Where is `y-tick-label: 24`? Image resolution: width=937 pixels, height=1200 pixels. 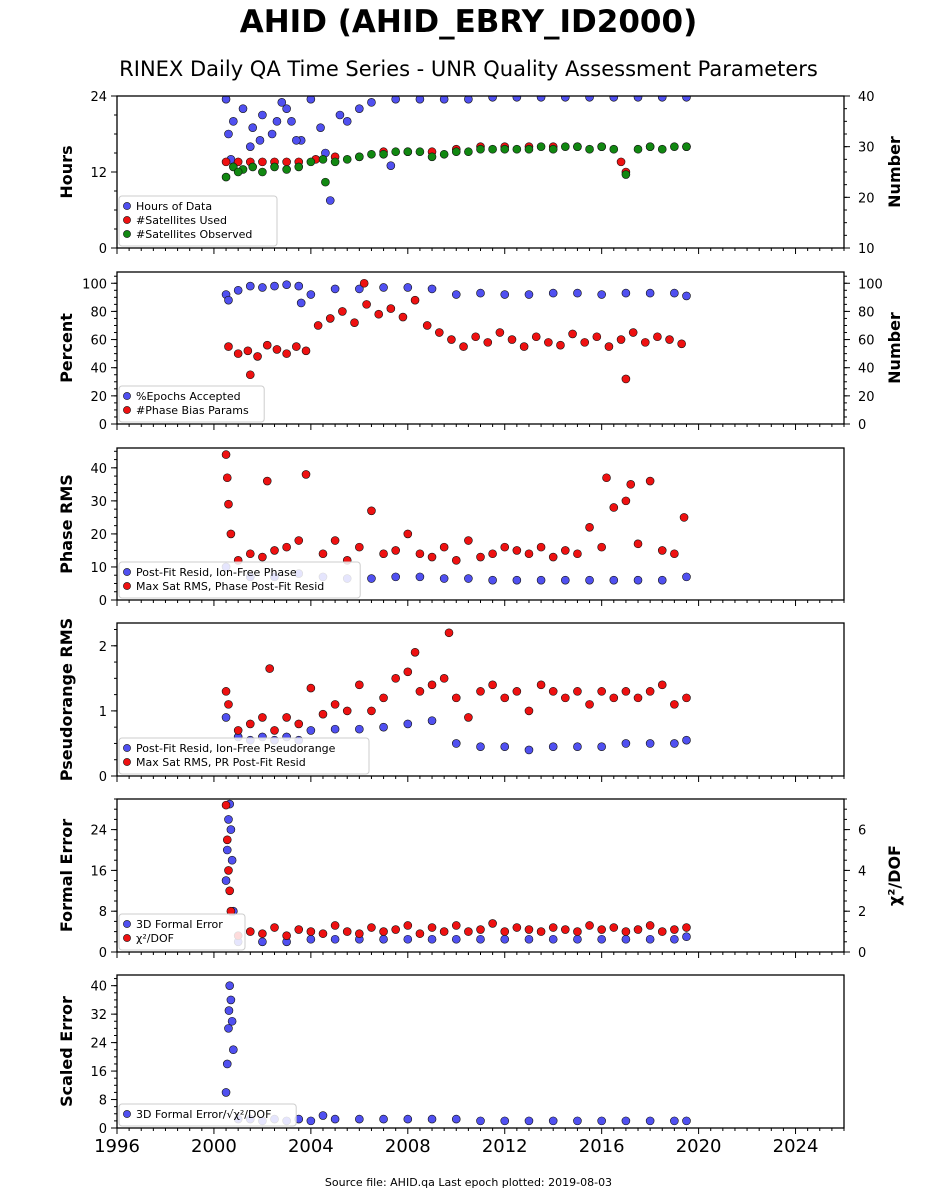 y-tick-label: 24 is located at coordinates (98, 831).